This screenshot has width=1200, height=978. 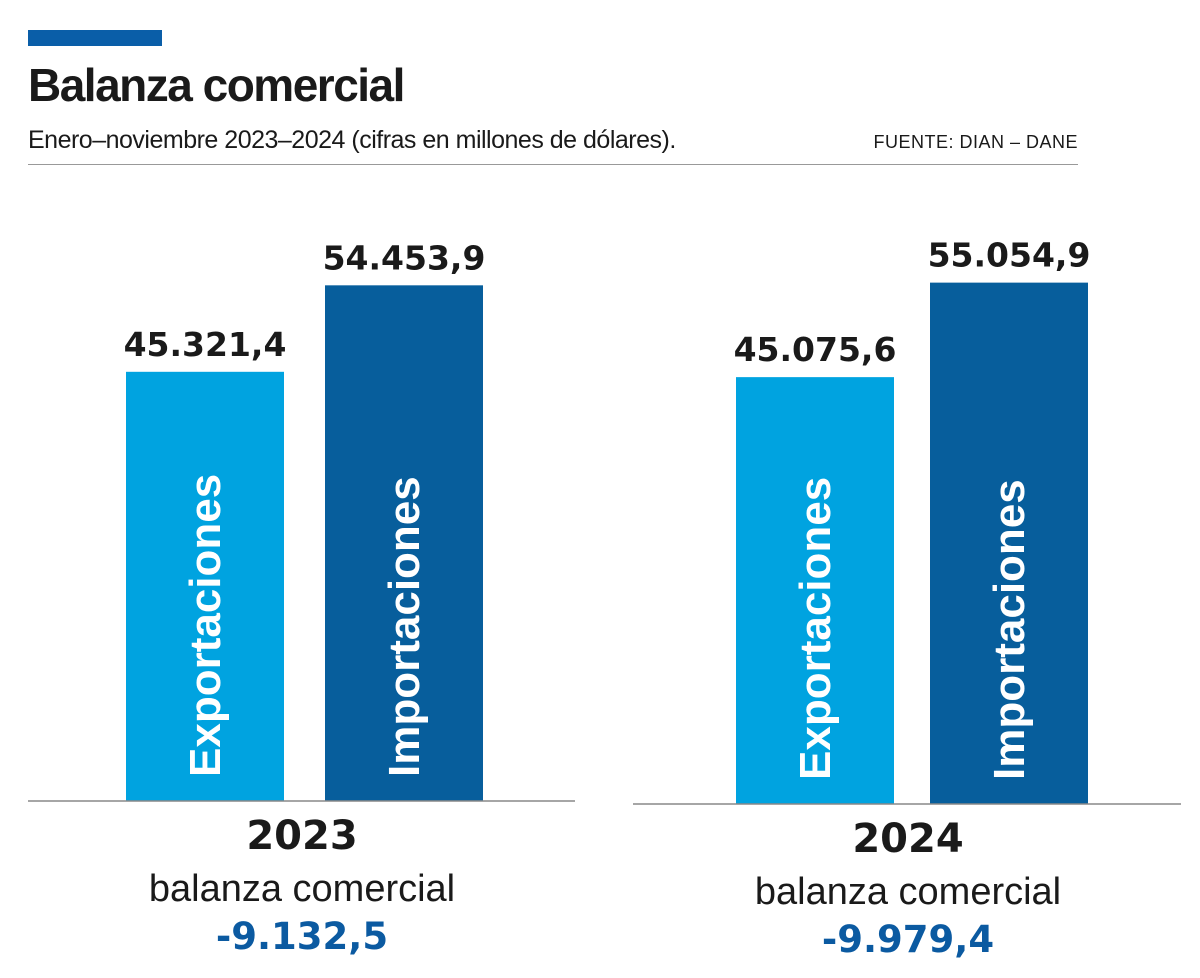 I want to click on bar-value-label: 54.453,9, so click(x=404, y=257).